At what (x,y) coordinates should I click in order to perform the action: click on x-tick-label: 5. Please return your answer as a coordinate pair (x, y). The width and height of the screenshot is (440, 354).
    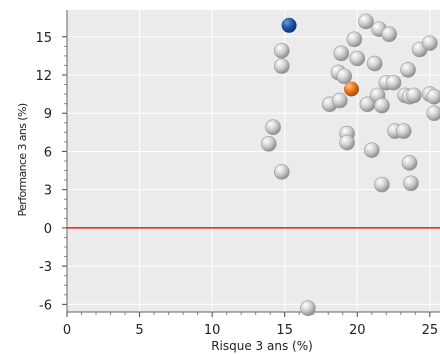
    Looking at the image, I should click on (139, 330).